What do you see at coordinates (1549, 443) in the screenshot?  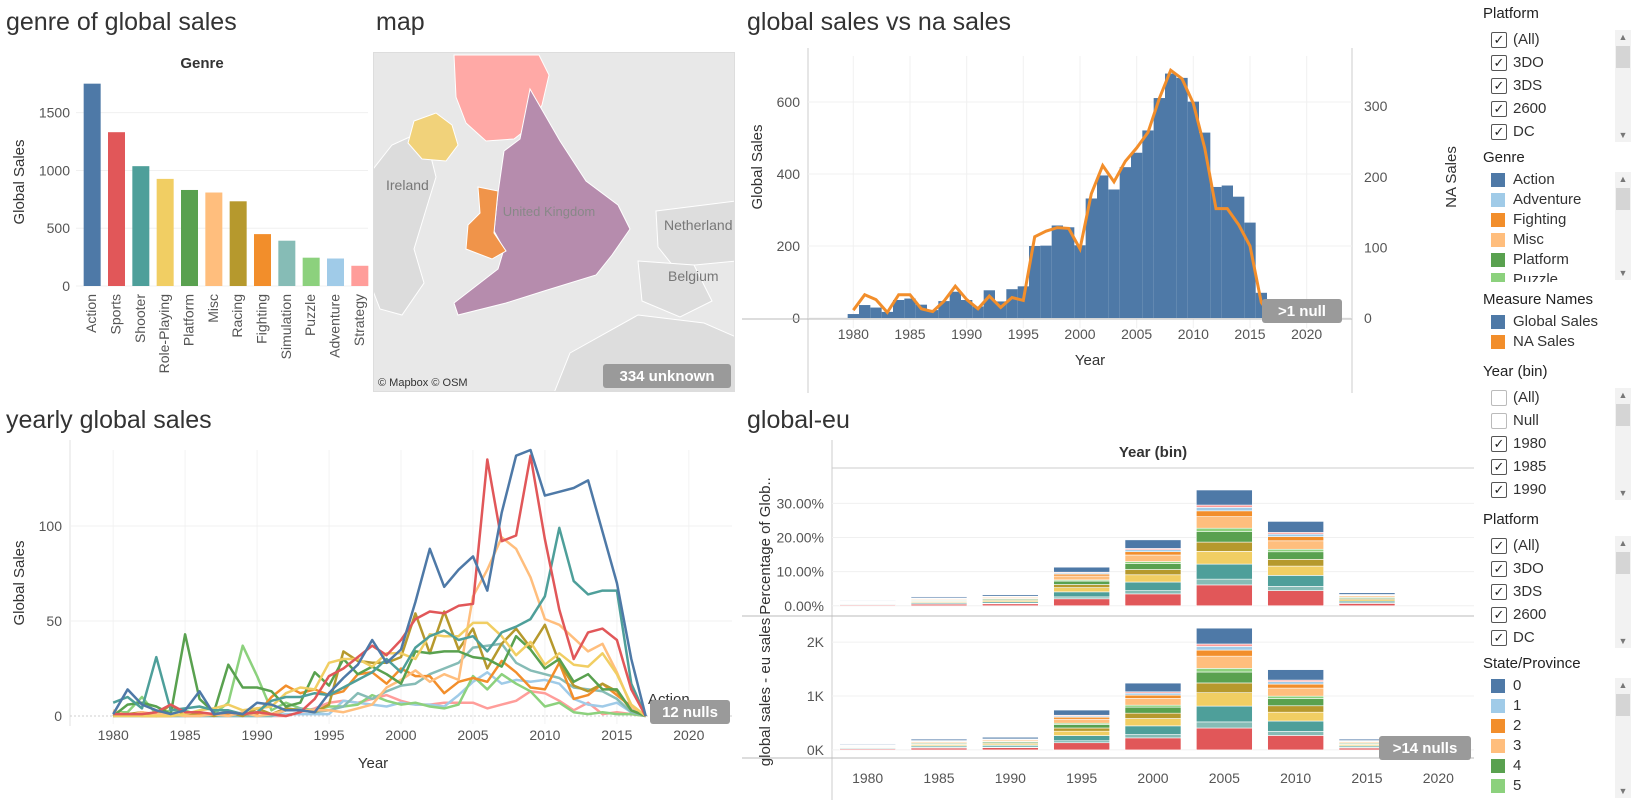 I see `year-bin-option: ✓ 1980` at bounding box center [1549, 443].